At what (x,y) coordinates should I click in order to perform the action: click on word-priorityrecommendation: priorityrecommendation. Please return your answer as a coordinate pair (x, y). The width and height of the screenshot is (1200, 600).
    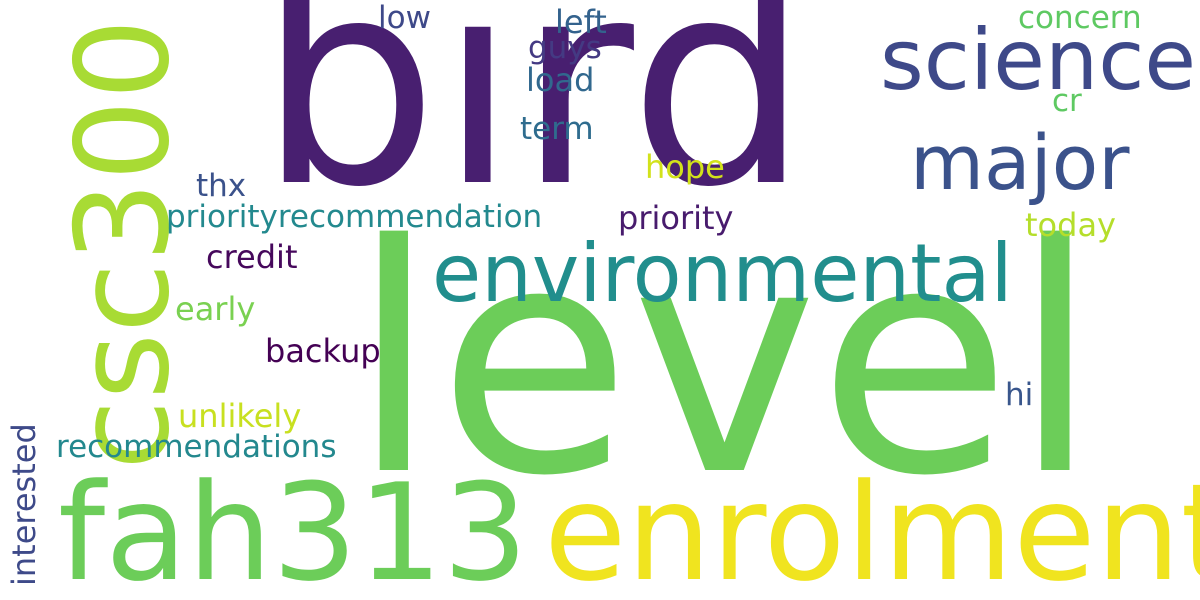
    Looking at the image, I should click on (354, 217).